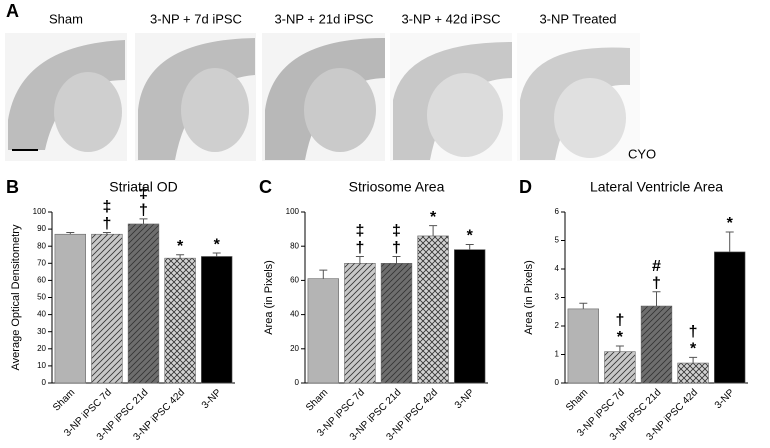 This screenshot has width=770, height=448. What do you see at coordinates (16, 297) in the screenshot?
I see `y-axis-label: Average Optical Densitometry` at bounding box center [16, 297].